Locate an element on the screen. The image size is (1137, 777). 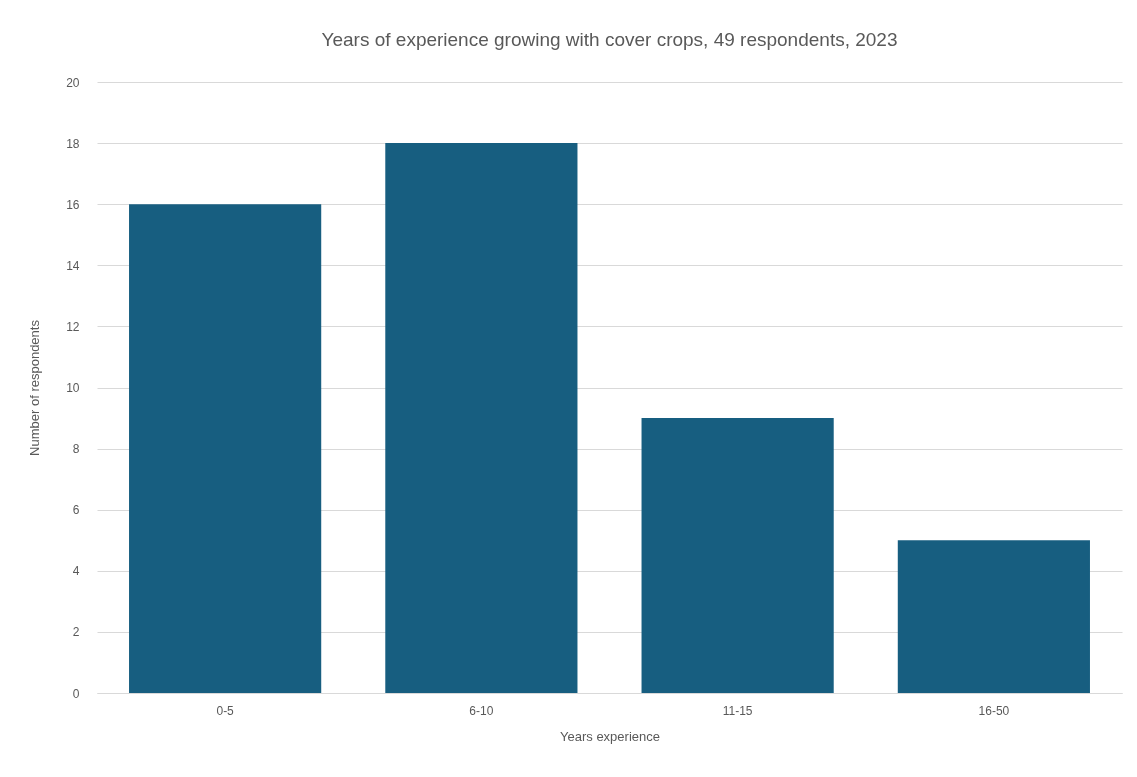
x-axis-title: Years experience is located at coordinates (610, 736).